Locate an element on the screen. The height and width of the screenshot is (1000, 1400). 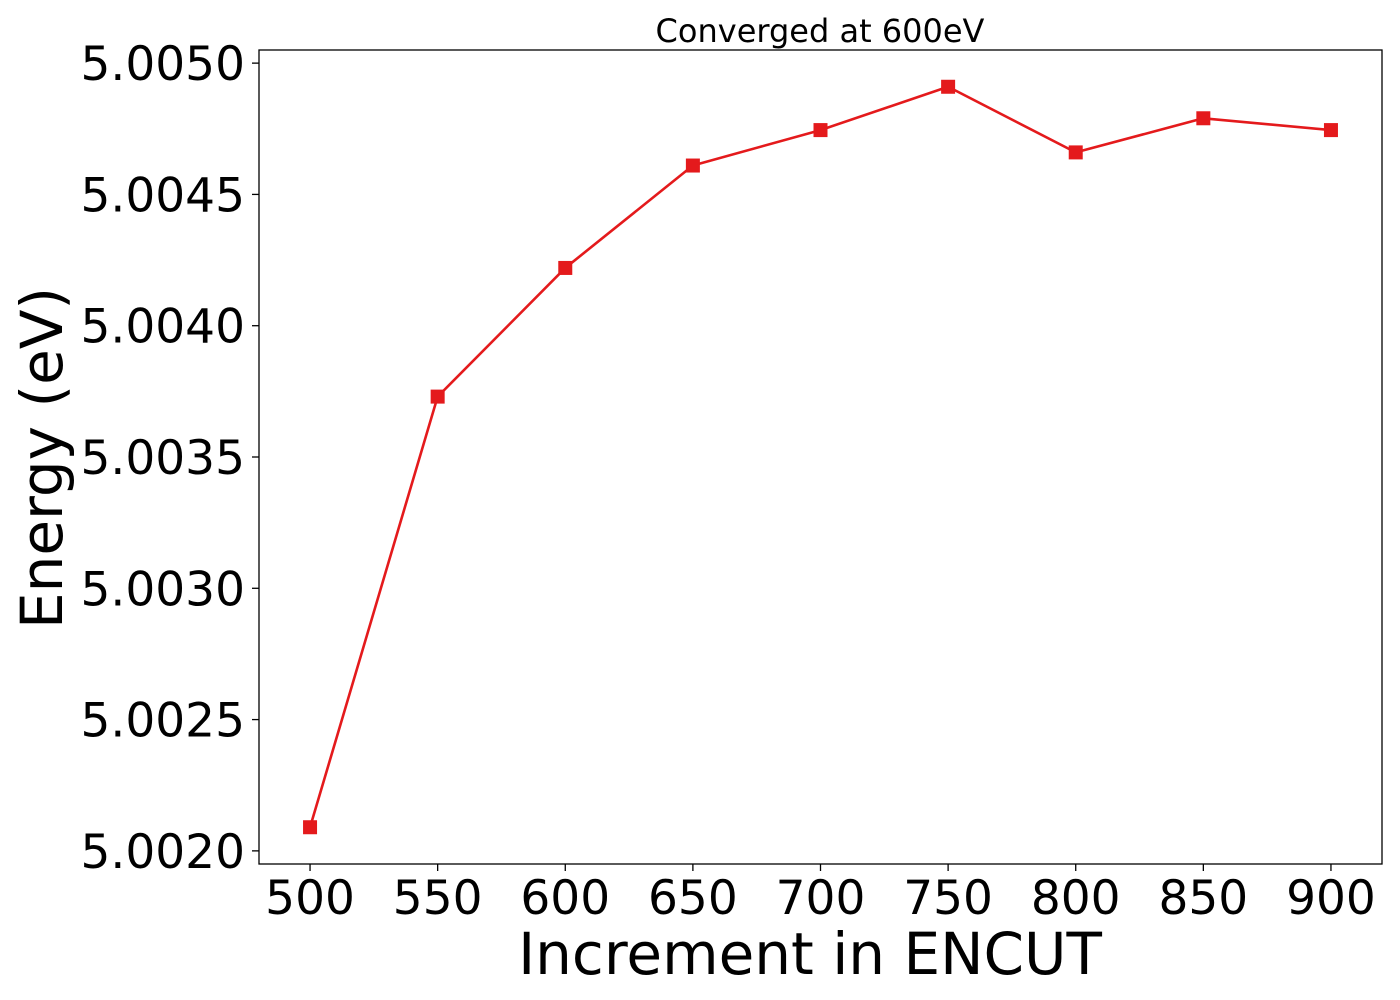
x-axis-label: Increment in ENCUT is located at coordinates (810, 954).